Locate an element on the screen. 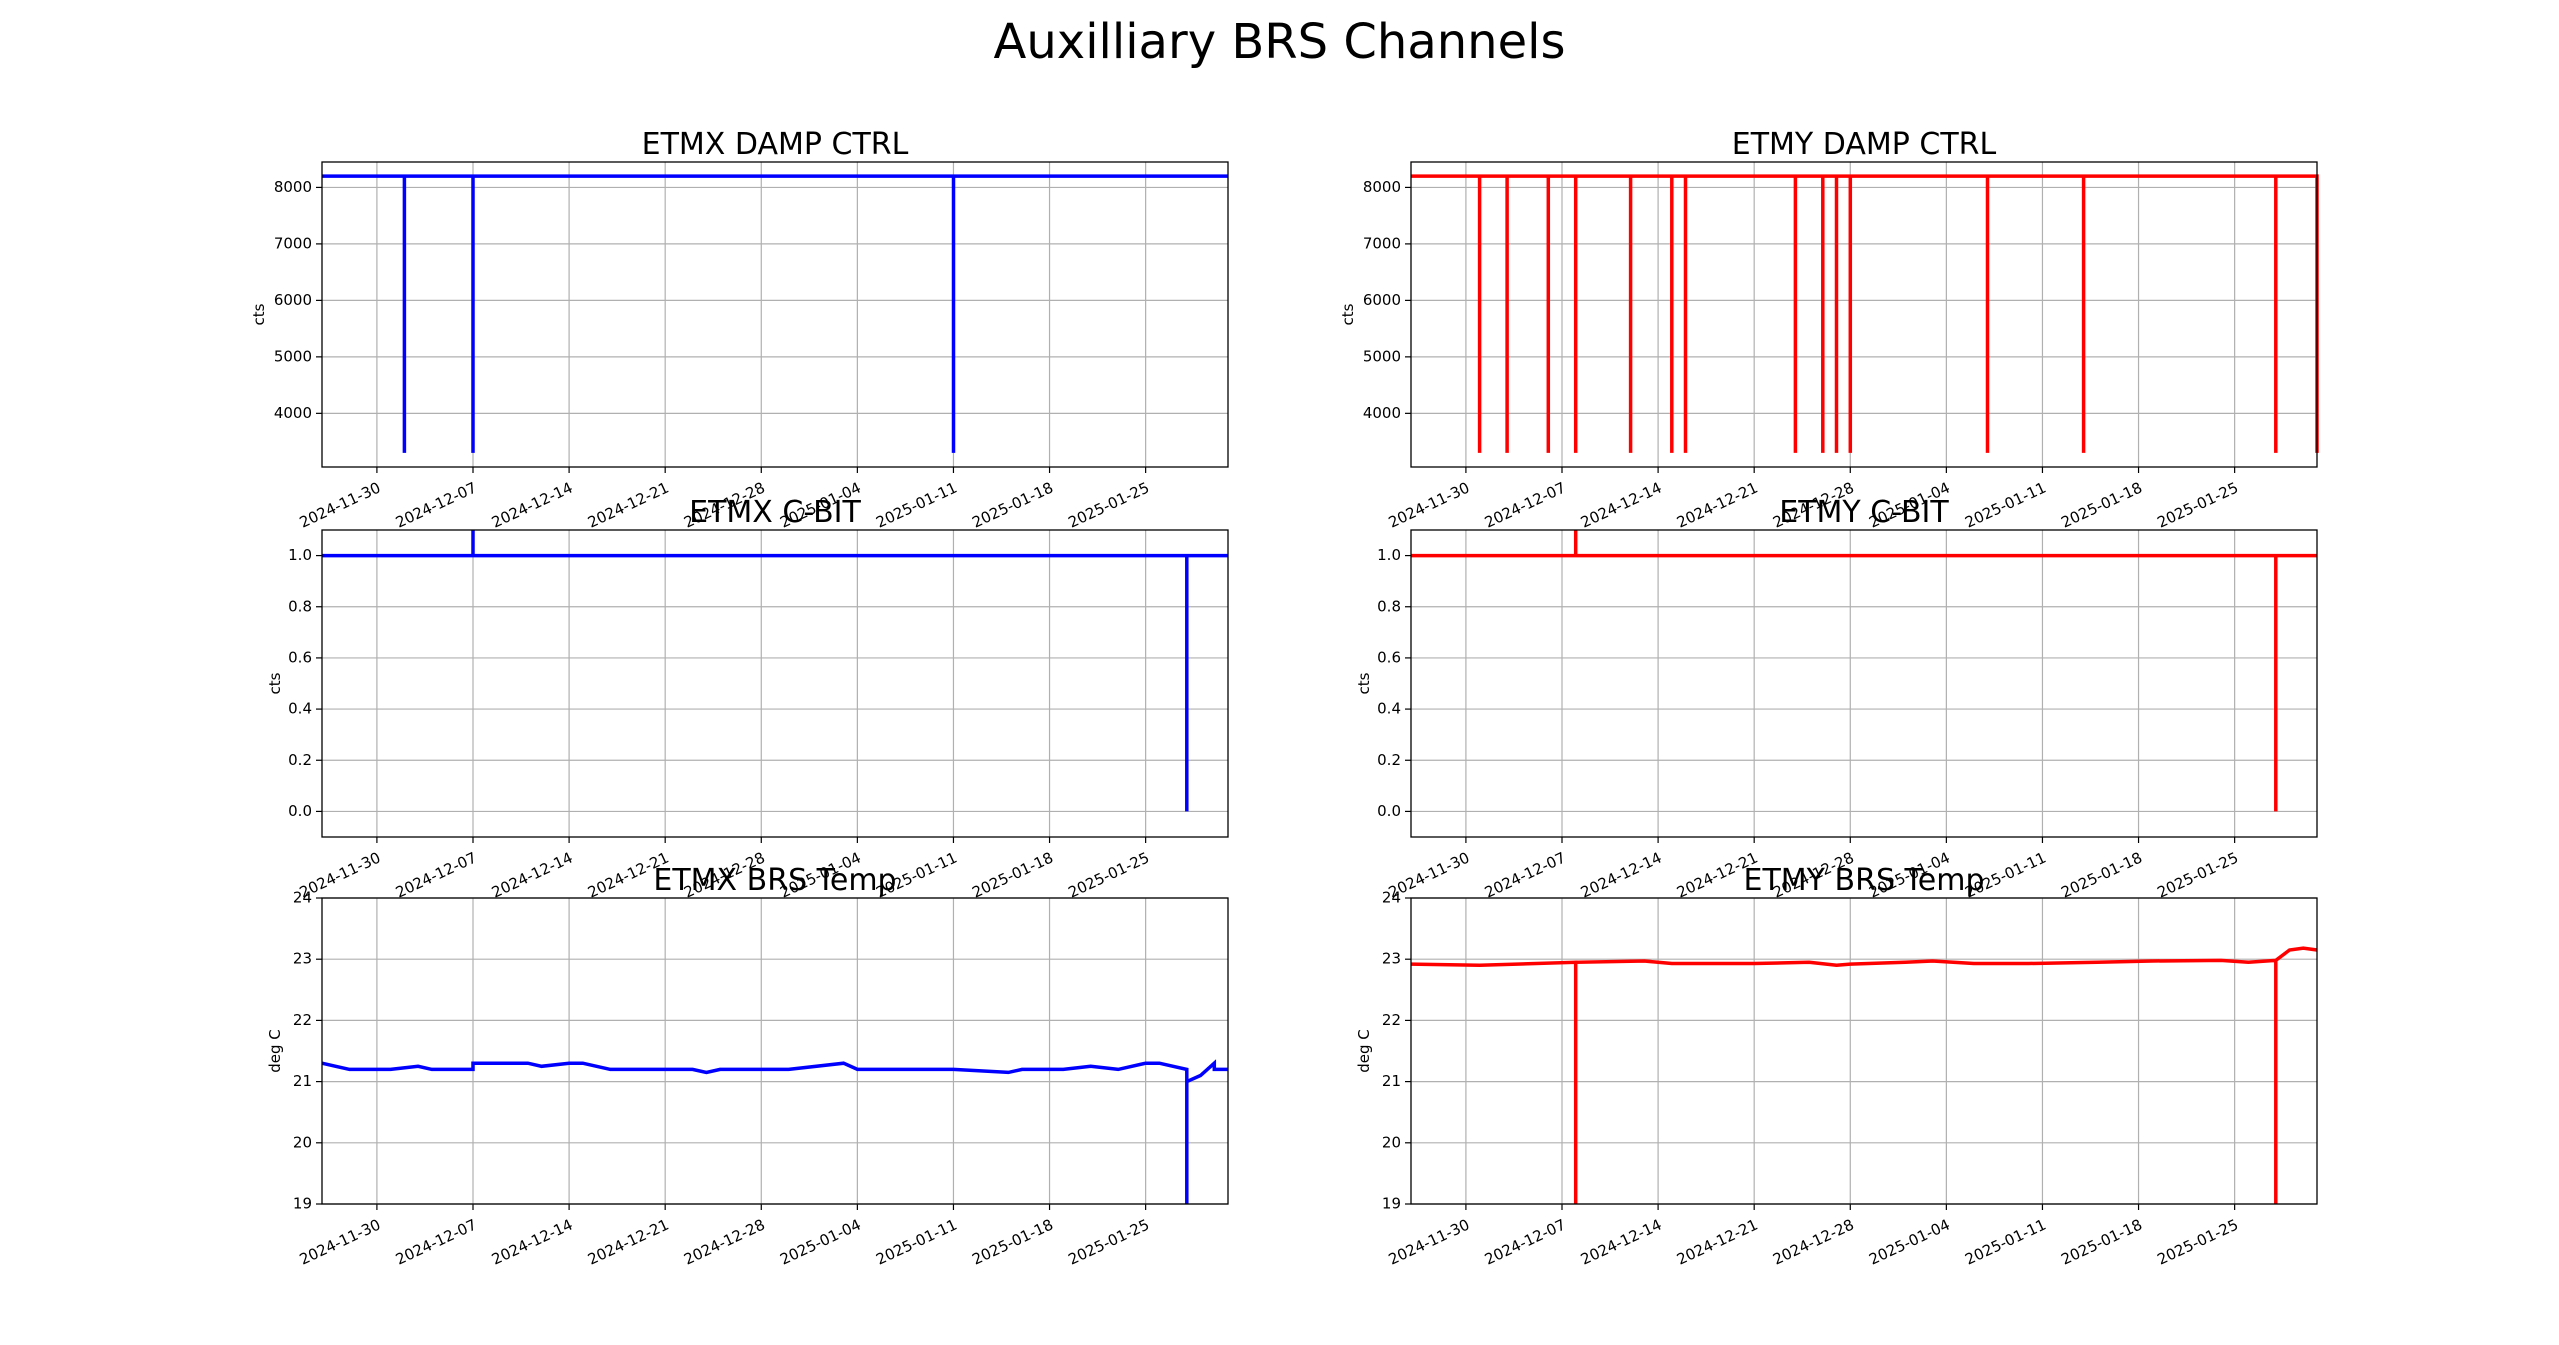 Image resolution: width=2559 pixels, height=1345 pixels. etmy-cbit-xtick-label: 2024-12-07 is located at coordinates (1525, 874).